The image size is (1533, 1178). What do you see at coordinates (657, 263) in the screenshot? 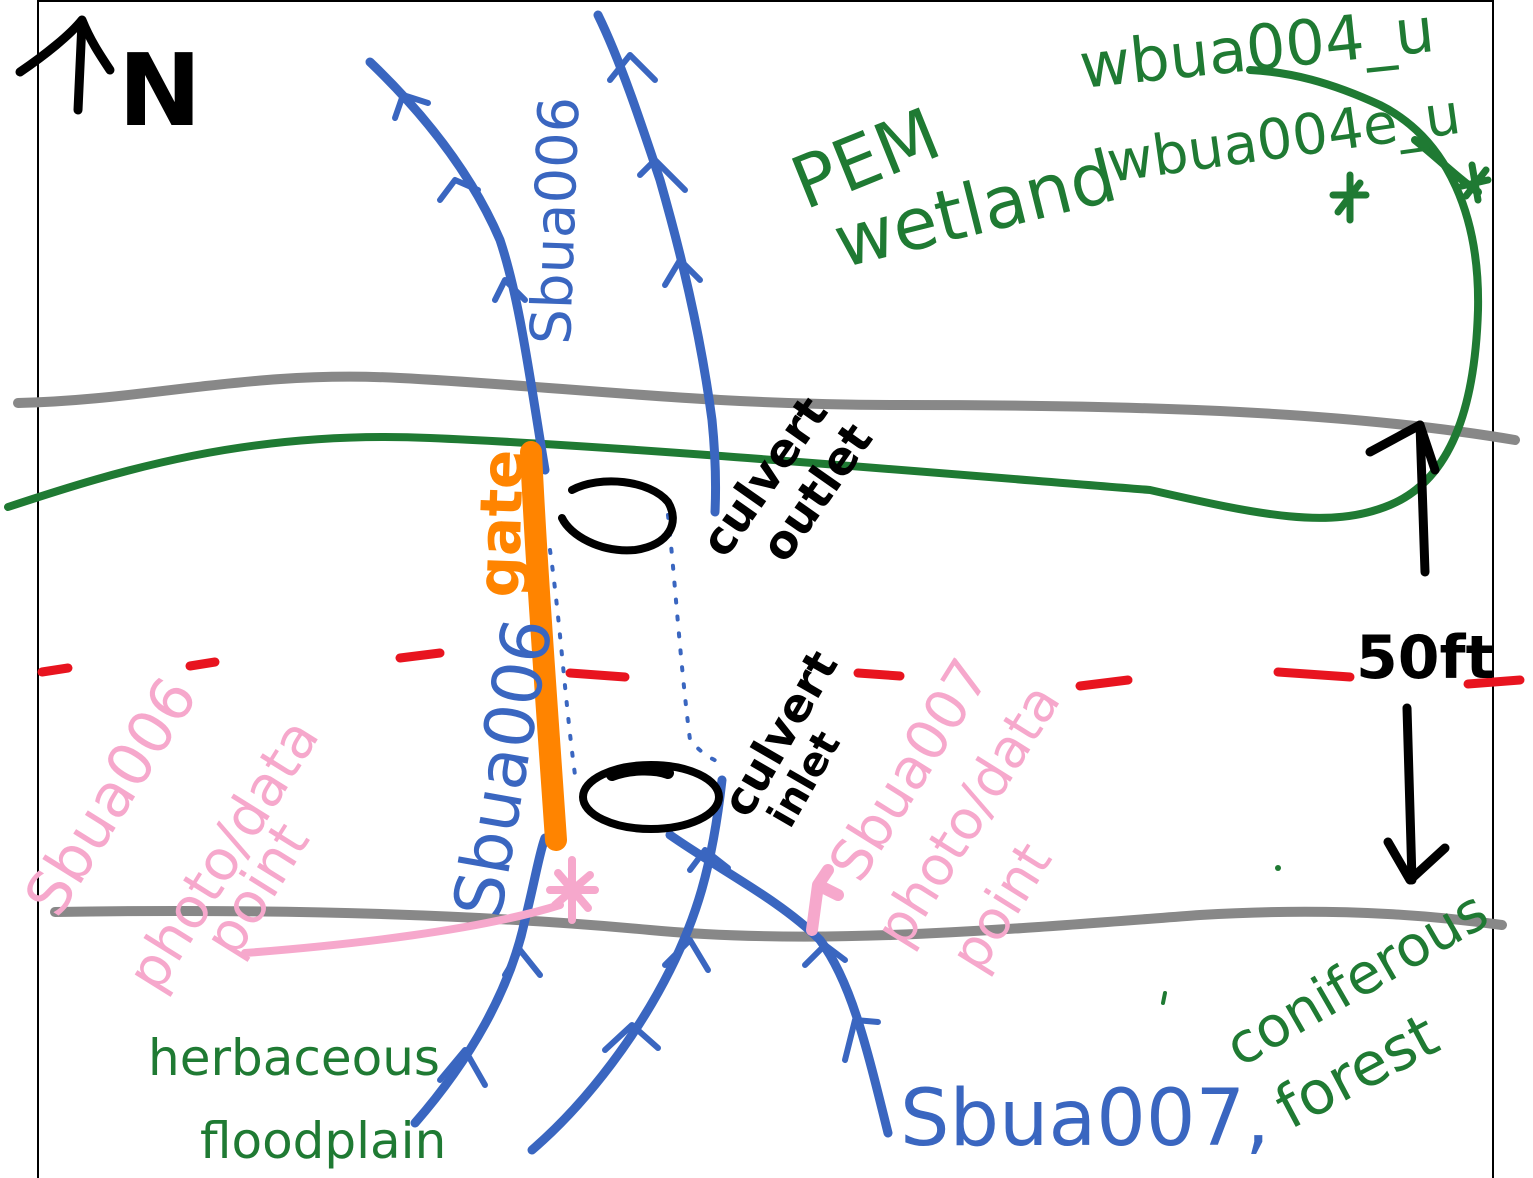
I see `stream-sbua006-east-channel` at bounding box center [657, 263].